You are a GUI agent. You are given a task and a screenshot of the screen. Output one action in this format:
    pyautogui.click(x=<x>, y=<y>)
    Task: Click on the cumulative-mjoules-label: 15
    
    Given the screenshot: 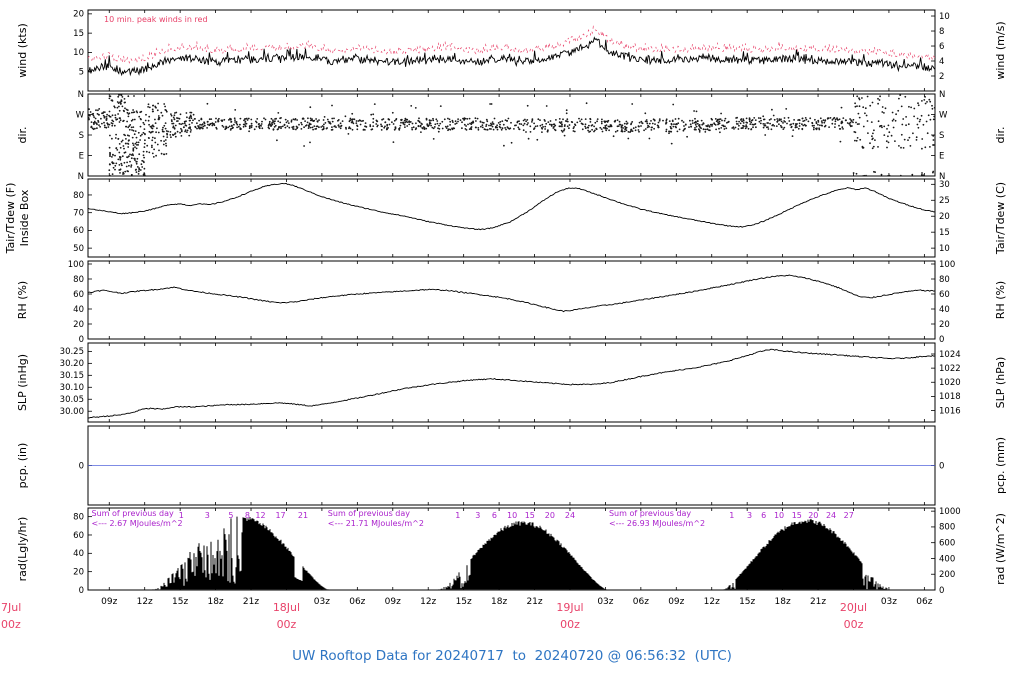 What is the action you would take?
    pyautogui.click(x=797, y=515)
    